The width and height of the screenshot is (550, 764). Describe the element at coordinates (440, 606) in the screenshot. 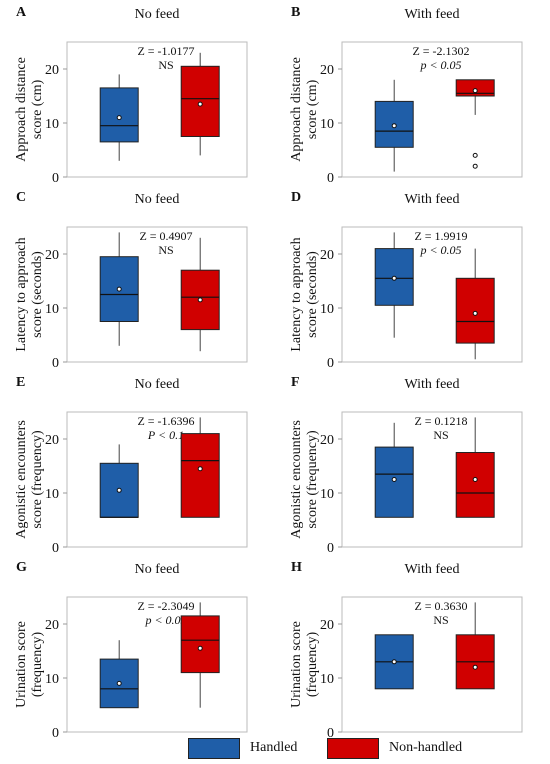

I see `z-statistic: Z = 0.3630` at that location.